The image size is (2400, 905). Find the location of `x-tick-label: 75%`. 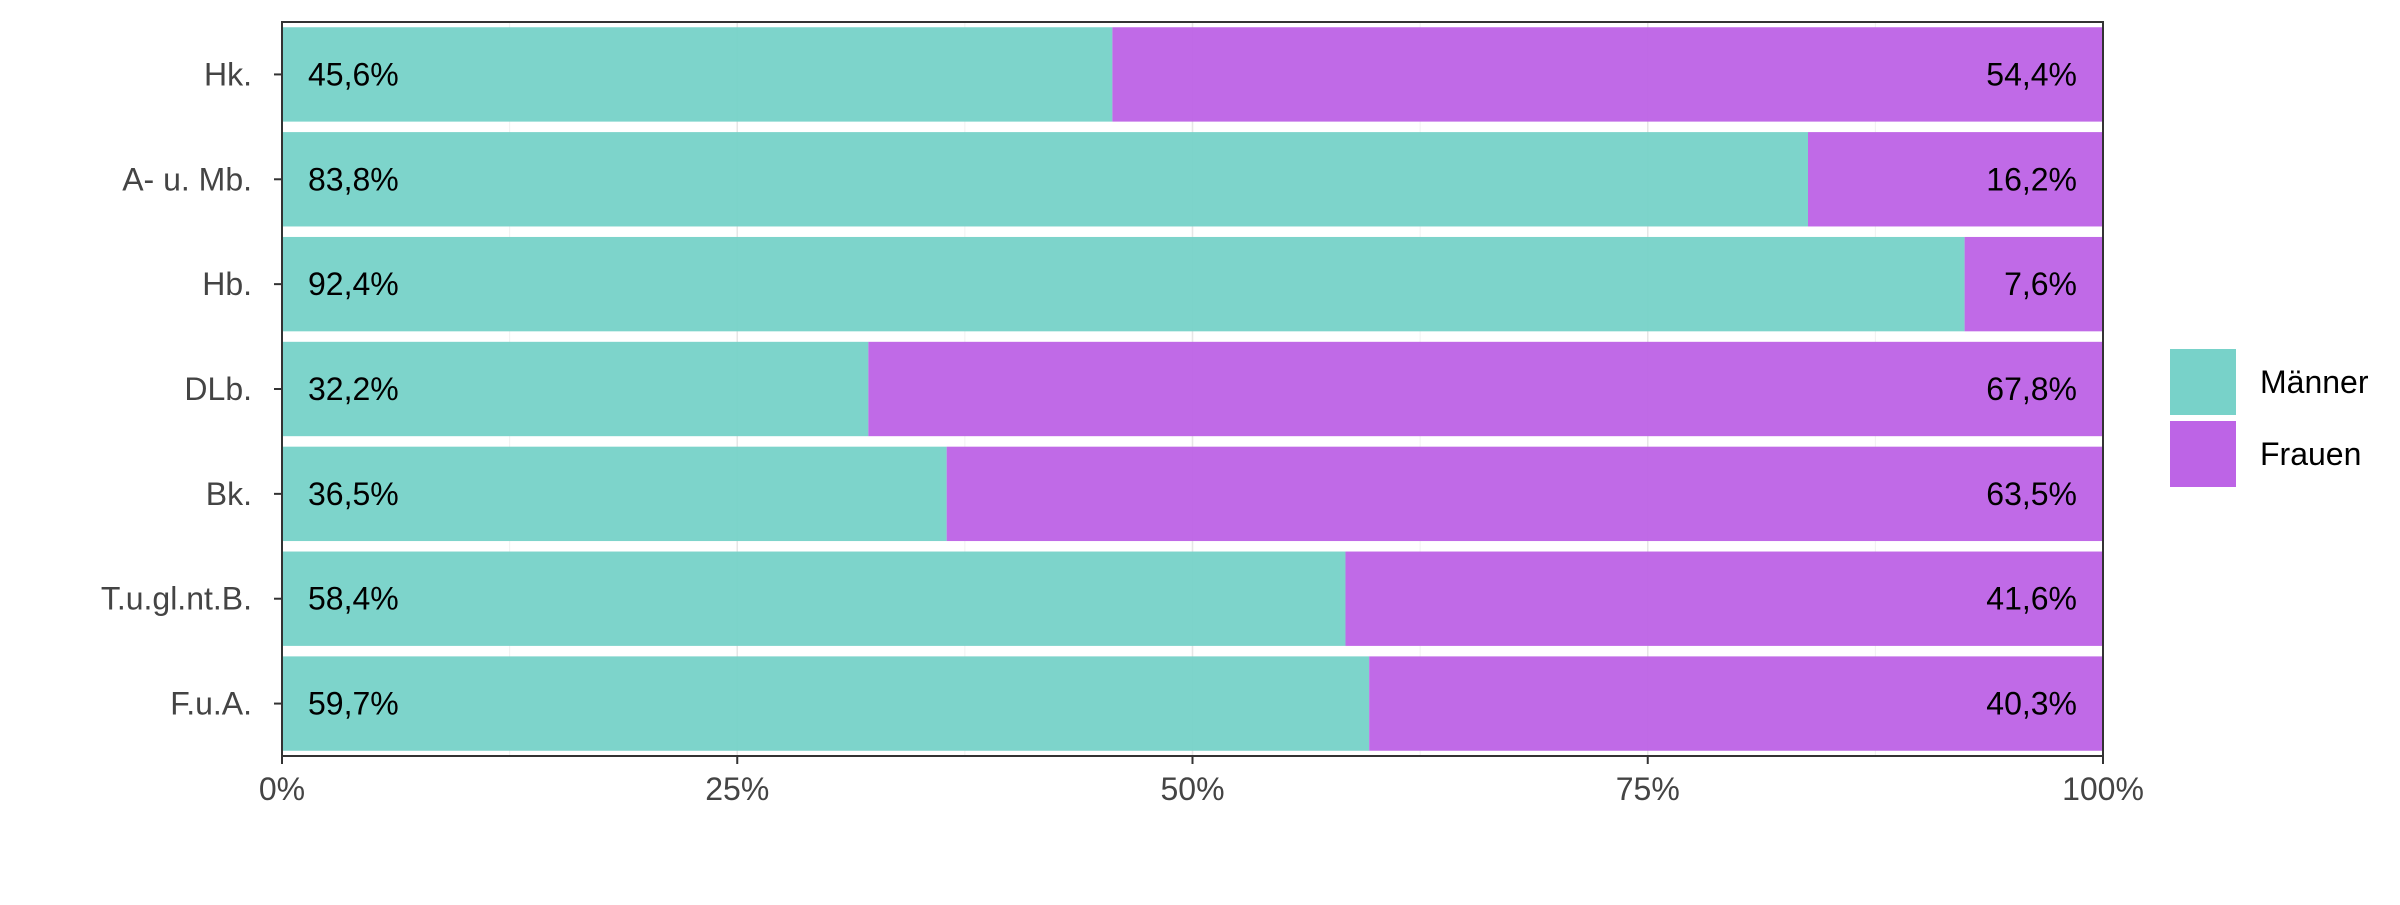

x-tick-label: 75% is located at coordinates (1648, 789).